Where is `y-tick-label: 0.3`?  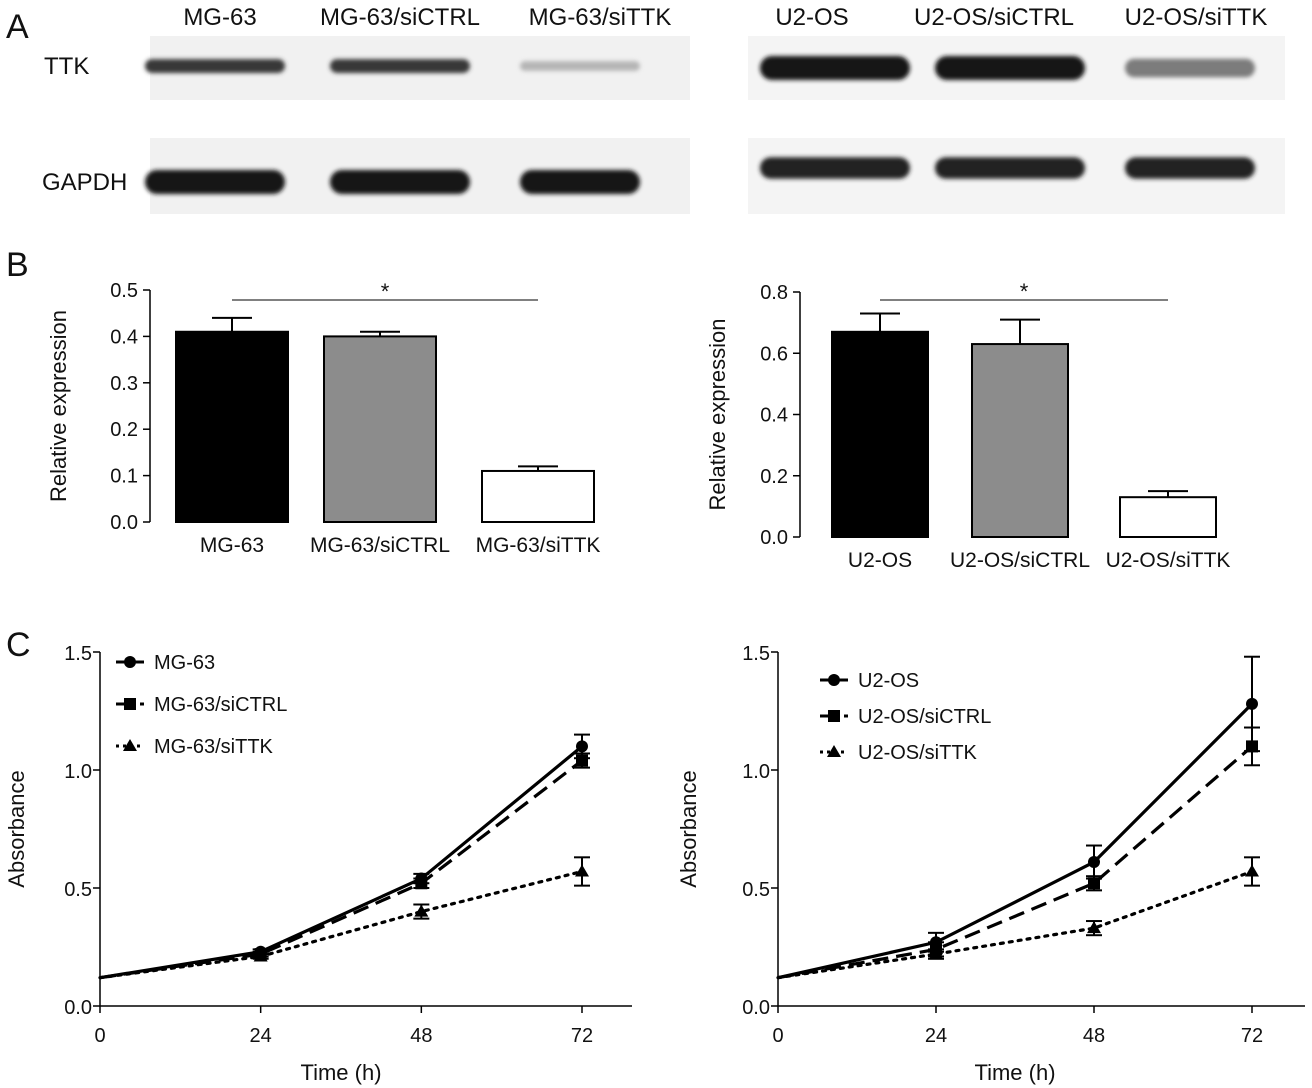 y-tick-label: 0.3 is located at coordinates (124, 384).